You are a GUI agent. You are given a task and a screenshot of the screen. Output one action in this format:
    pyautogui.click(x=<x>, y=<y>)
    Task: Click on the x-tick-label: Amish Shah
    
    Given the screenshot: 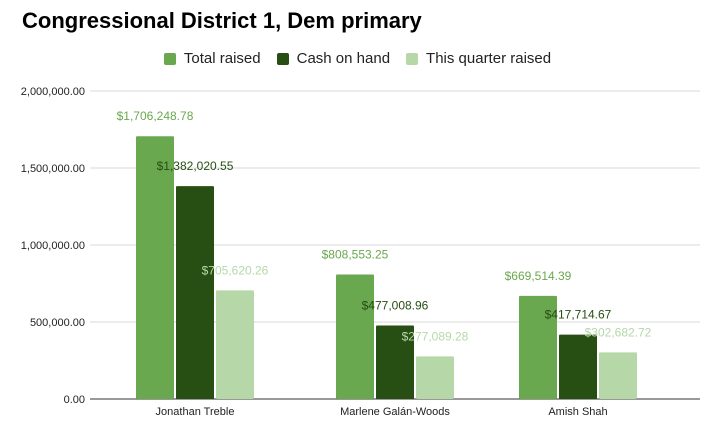 What is the action you would take?
    pyautogui.click(x=577, y=412)
    